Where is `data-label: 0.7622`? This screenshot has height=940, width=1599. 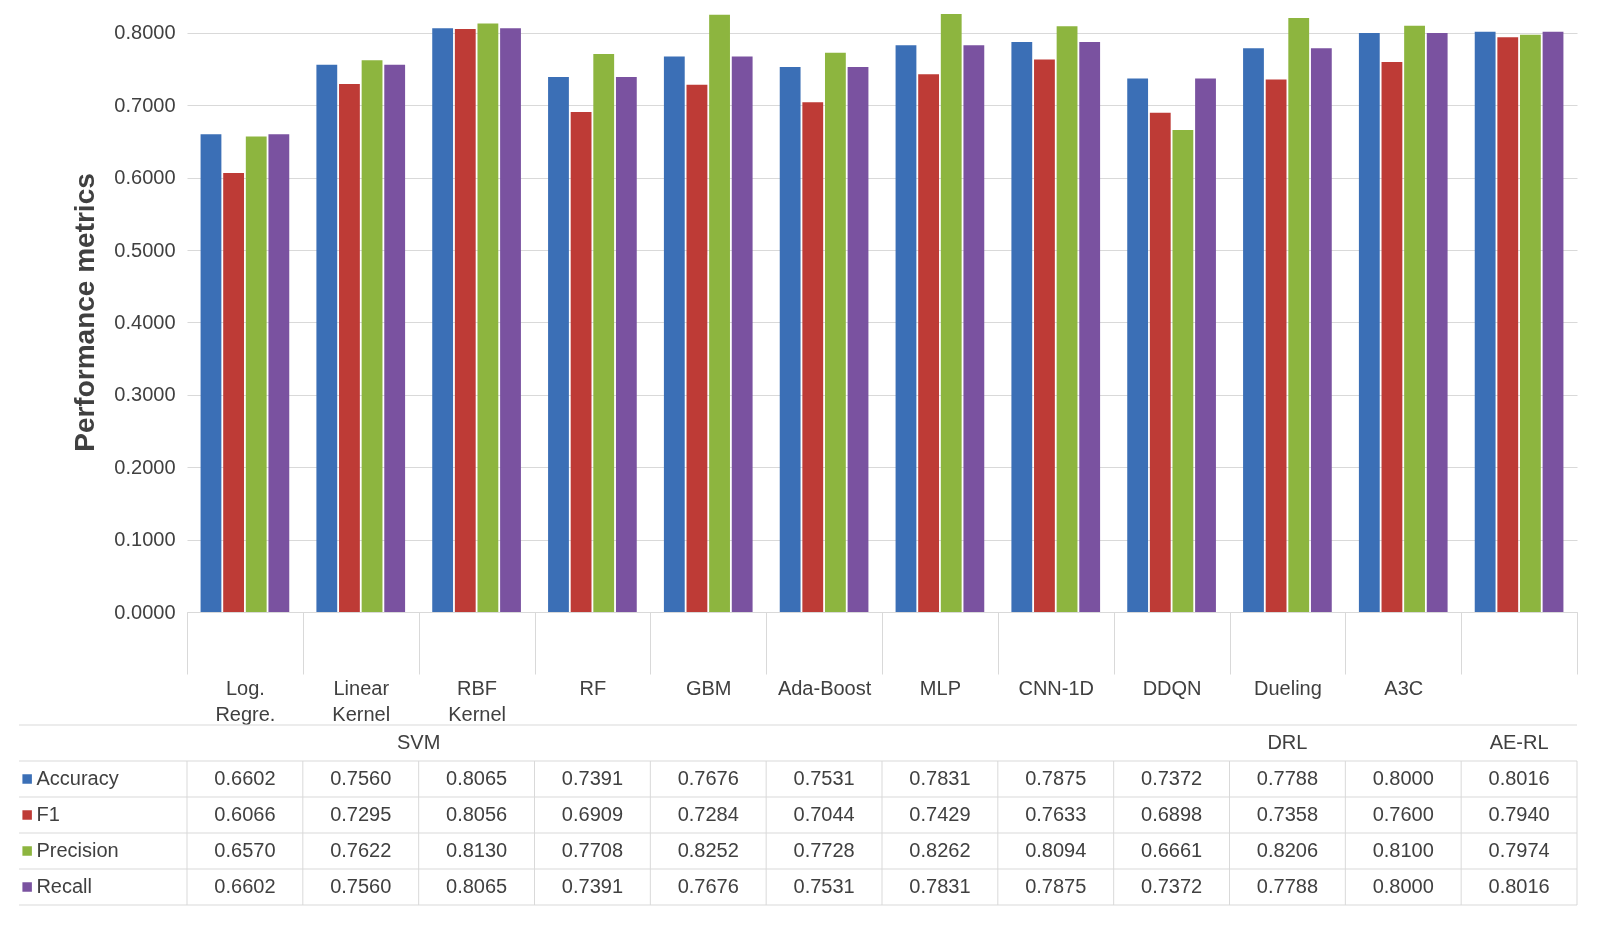
data-label: 0.7622 is located at coordinates (361, 850).